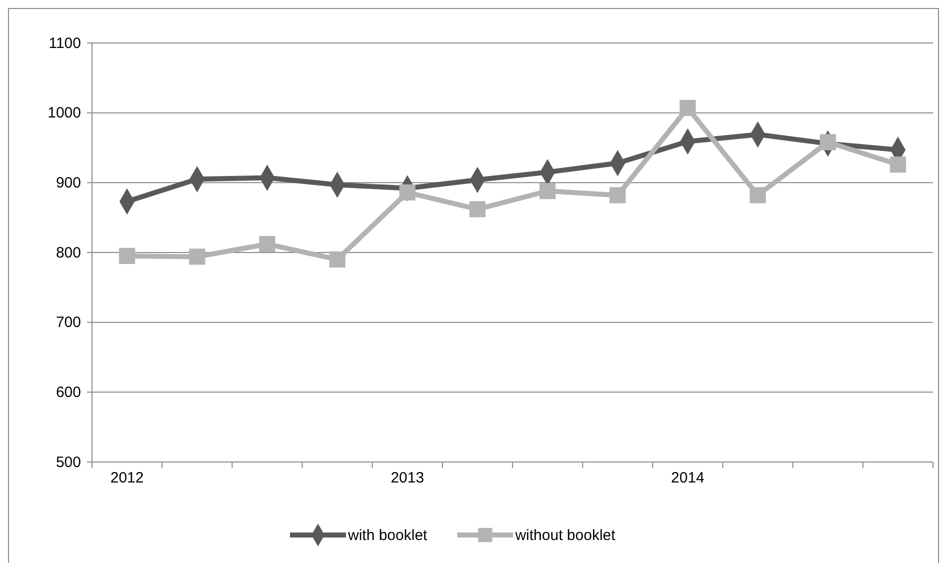 This screenshot has height=563, width=949. Describe the element at coordinates (68, 323) in the screenshot. I see `y-tick-label: 700` at that location.